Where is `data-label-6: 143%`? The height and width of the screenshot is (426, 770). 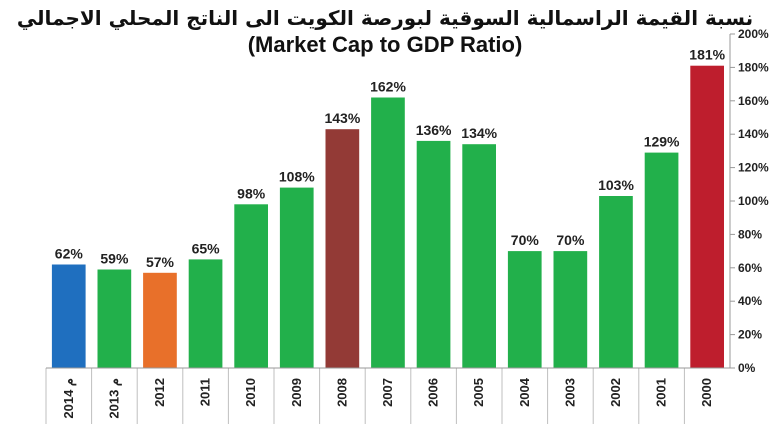
data-label-6: 143% is located at coordinates (342, 118).